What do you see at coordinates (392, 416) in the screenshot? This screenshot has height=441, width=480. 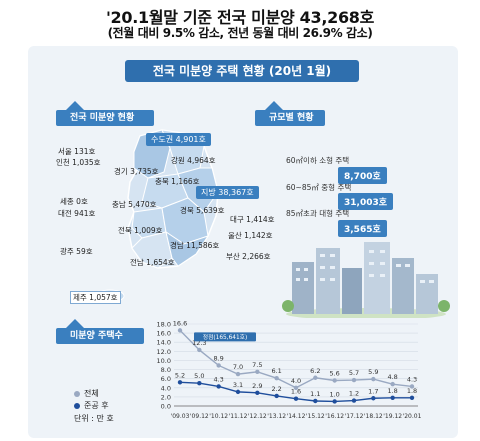 I see `x-tick-label: '19.12` at bounding box center [392, 416].